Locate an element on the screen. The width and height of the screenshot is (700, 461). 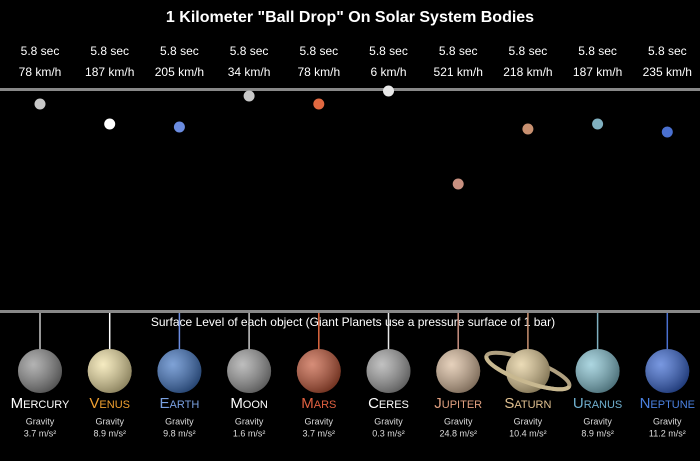
impact-speed: 34 km/h is located at coordinates (249, 72).